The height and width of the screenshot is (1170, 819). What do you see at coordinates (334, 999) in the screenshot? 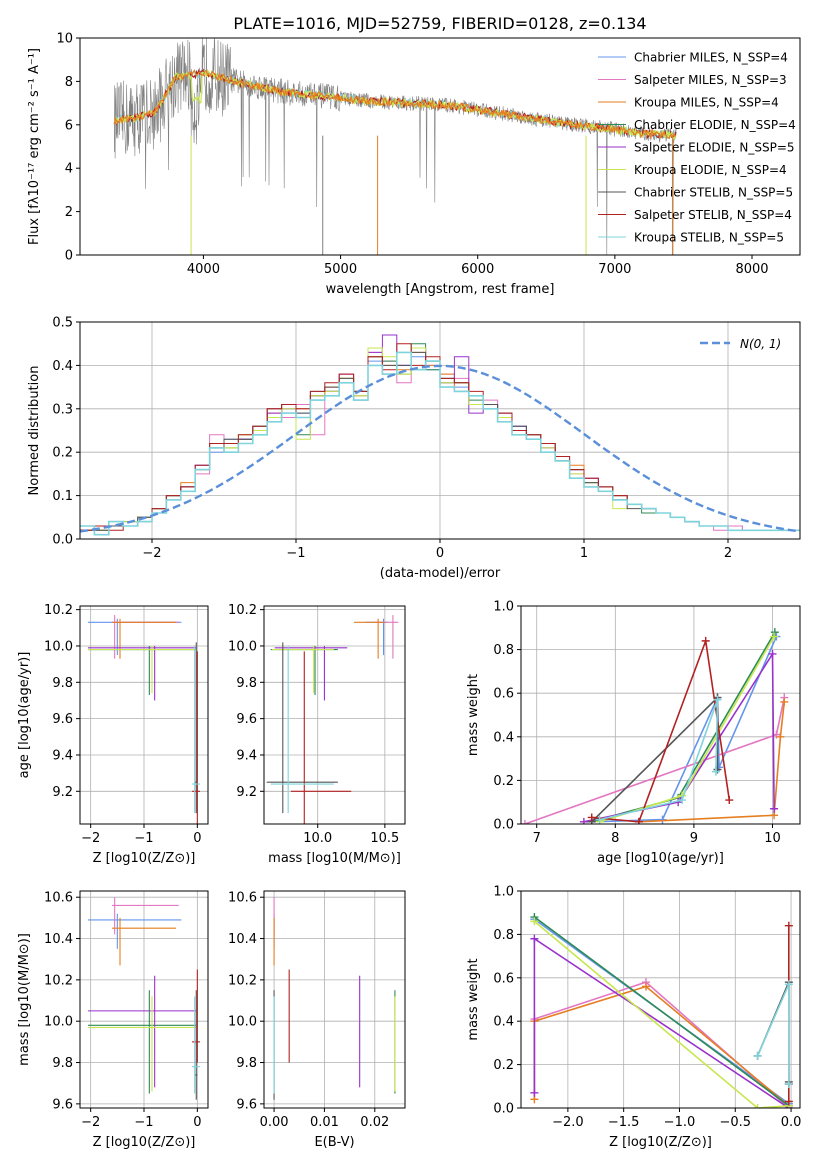
I see `mass_vs_ebv-frame` at bounding box center [334, 999].